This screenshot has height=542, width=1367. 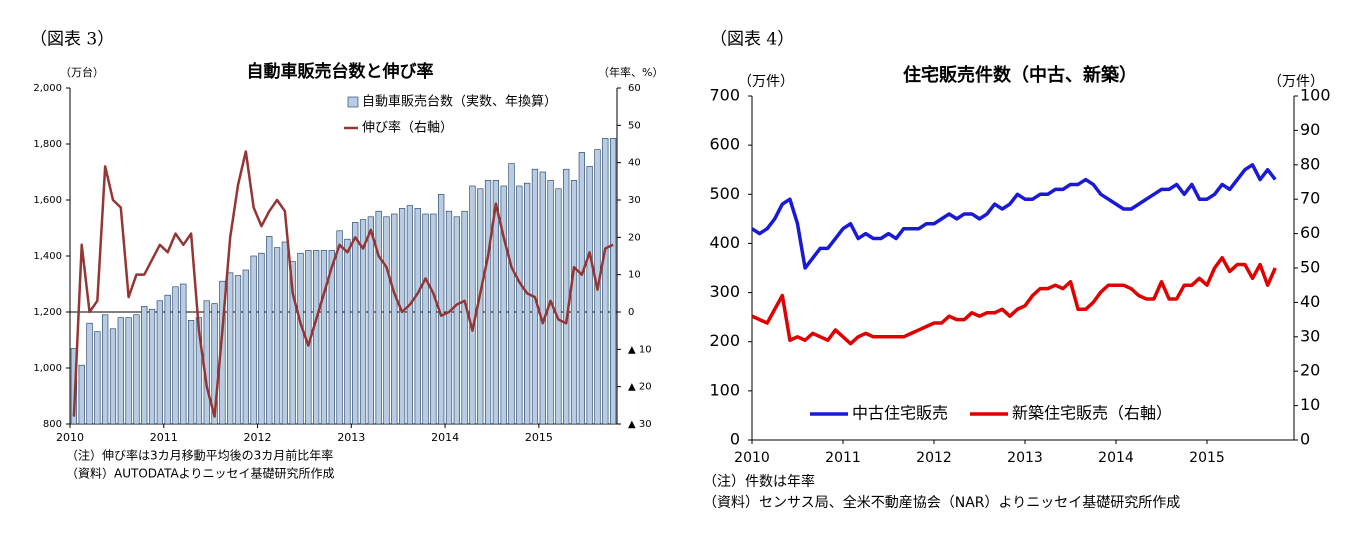 I want to click on legend-label: 中古住宅販売, so click(x=900, y=413).